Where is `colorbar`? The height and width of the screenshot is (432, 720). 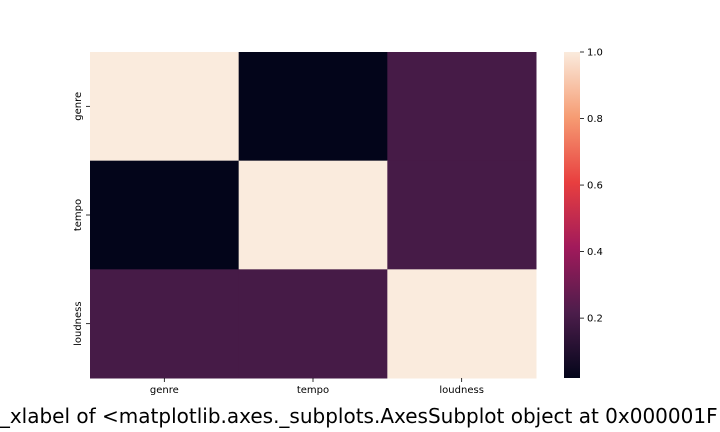 colorbar is located at coordinates (572, 215).